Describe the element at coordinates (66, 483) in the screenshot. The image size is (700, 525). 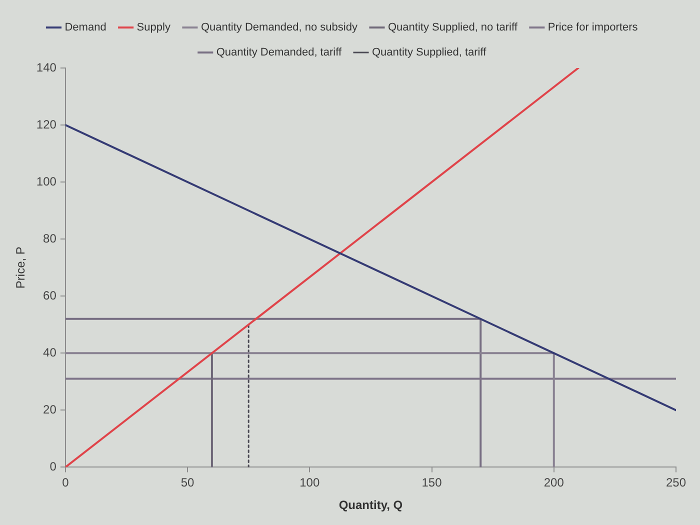
I see `x-tick-label: 0` at that location.